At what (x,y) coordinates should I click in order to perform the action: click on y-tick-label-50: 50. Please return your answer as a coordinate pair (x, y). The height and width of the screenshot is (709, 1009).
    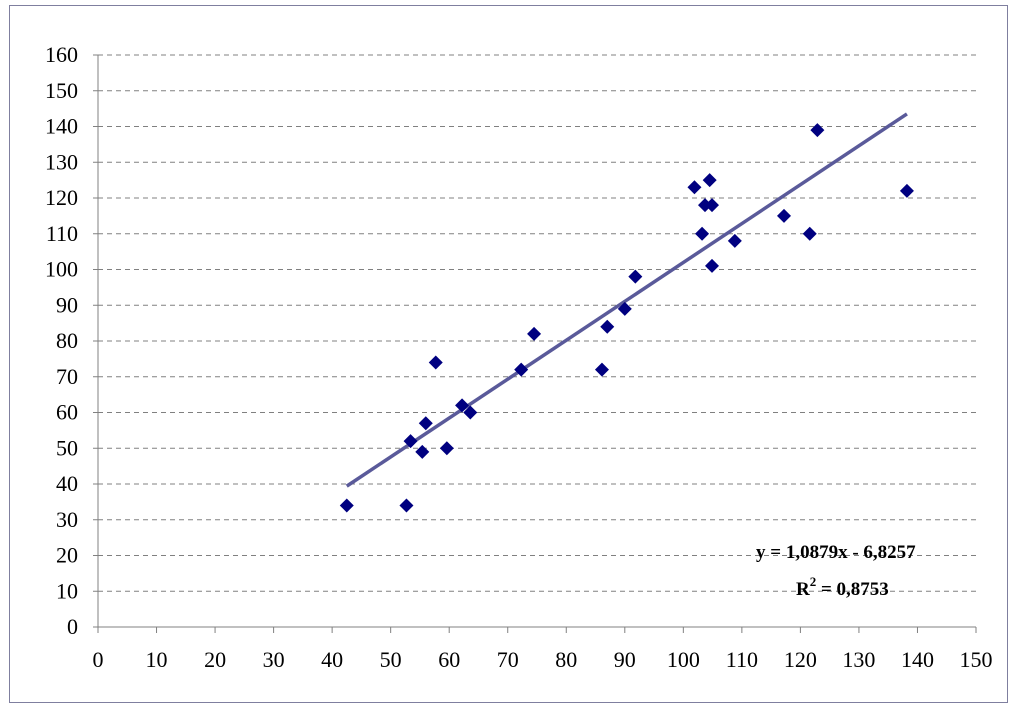
    Looking at the image, I should click on (67, 447).